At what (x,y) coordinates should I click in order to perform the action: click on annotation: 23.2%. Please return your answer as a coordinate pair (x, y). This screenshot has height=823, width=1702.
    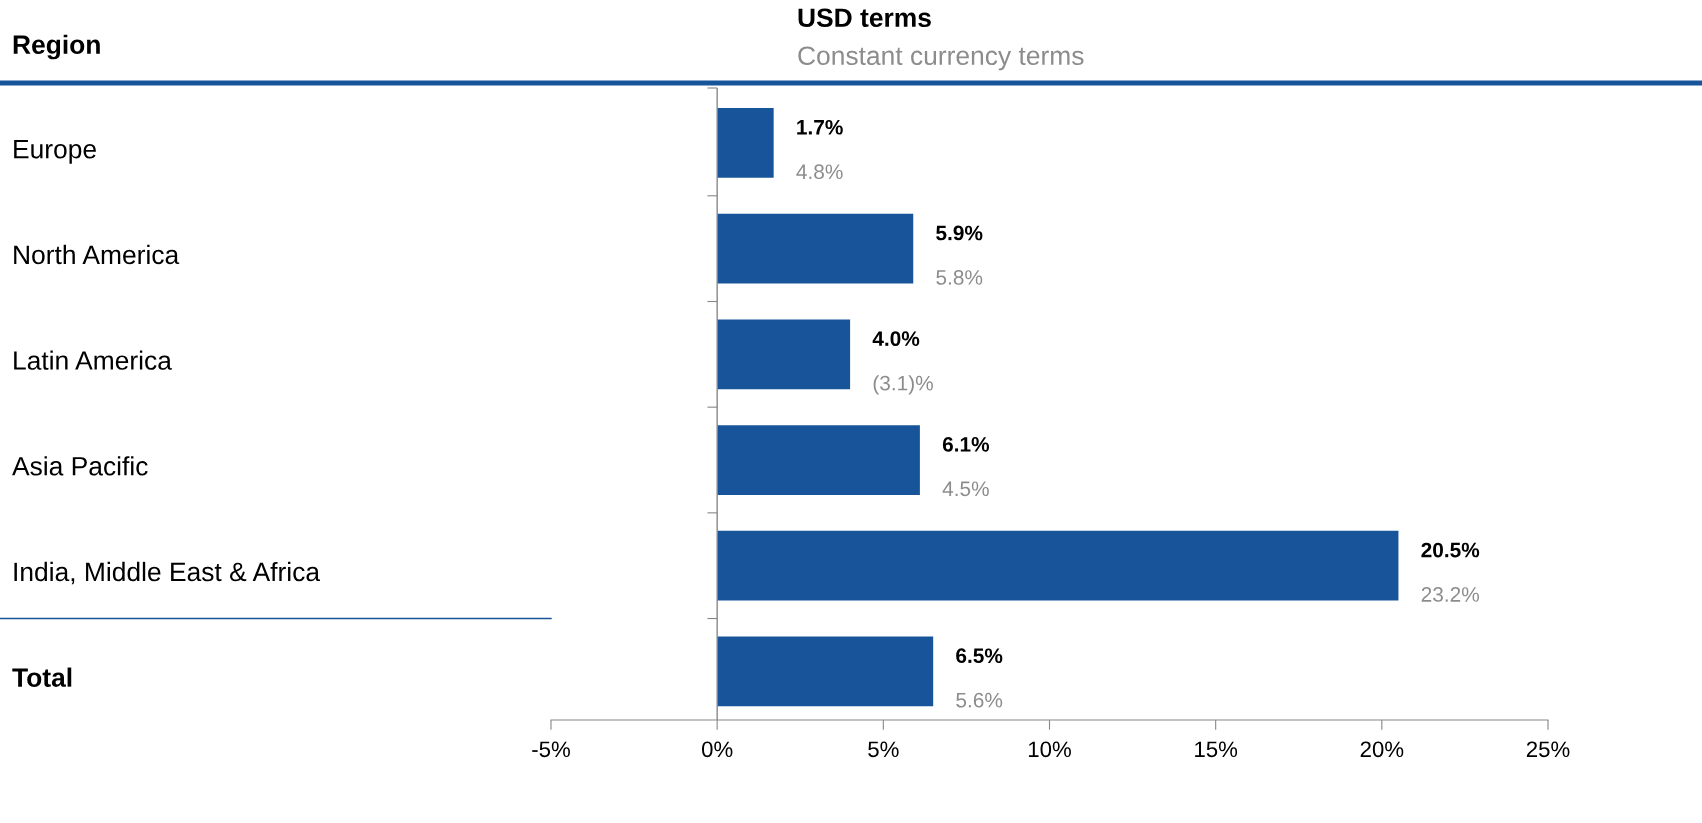
    Looking at the image, I should click on (1450, 594).